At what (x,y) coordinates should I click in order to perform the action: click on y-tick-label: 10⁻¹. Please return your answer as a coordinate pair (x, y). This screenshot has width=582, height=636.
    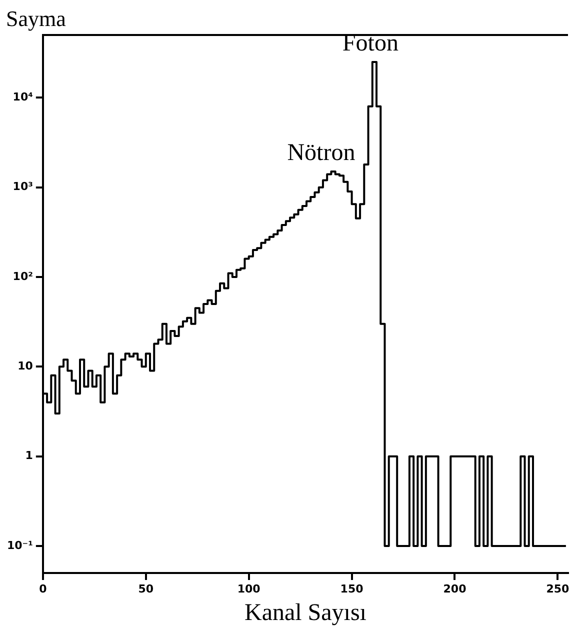
    Looking at the image, I should click on (20, 545).